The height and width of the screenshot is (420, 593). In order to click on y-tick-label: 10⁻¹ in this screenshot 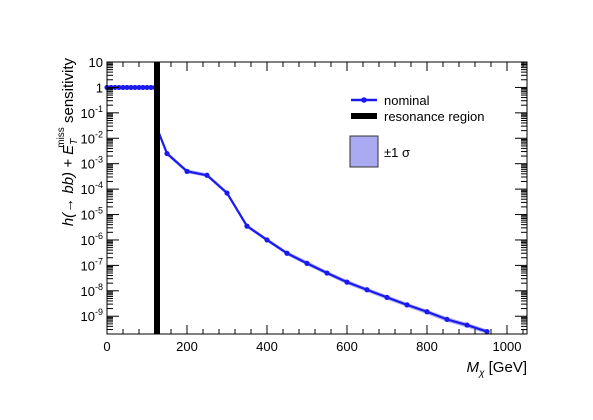, I will do `click(92, 112)`.